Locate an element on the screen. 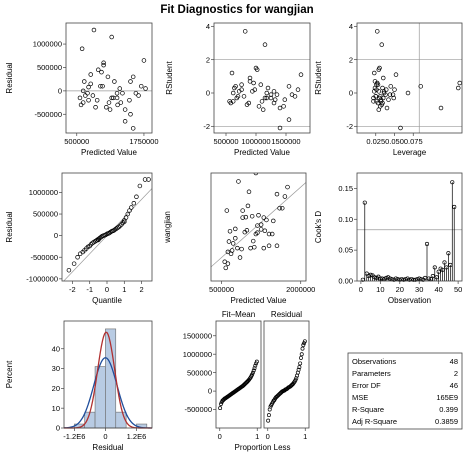 Image resolution: width=474 pixels, height=474 pixels. stat-value: 48 is located at coordinates (454, 361).